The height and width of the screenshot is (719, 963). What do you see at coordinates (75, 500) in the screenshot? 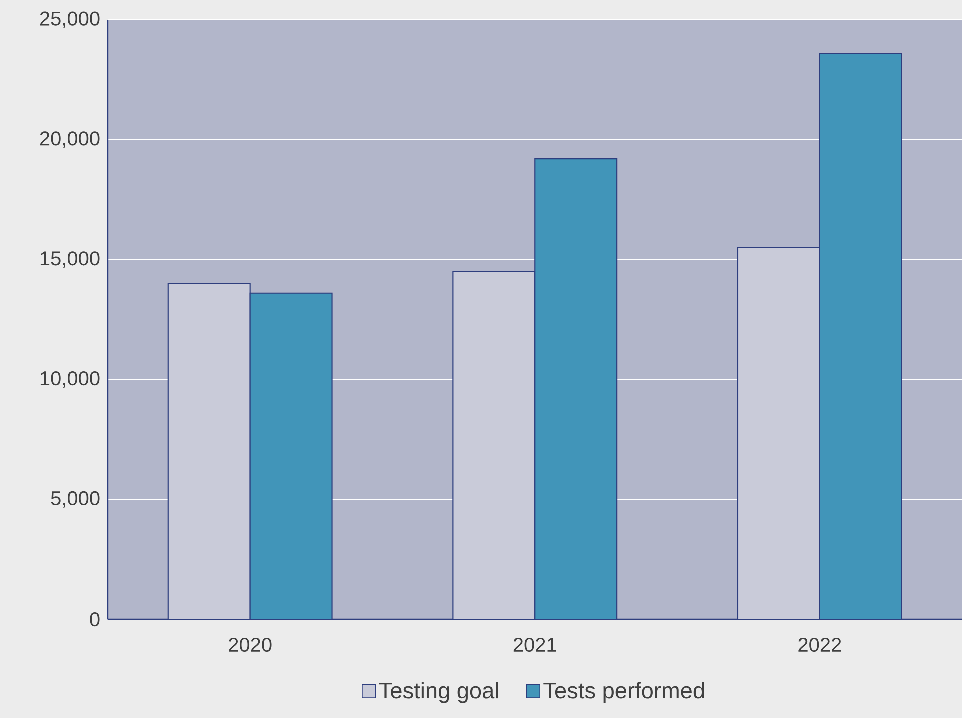
I see `y-tick-label: 5,000` at bounding box center [75, 500].